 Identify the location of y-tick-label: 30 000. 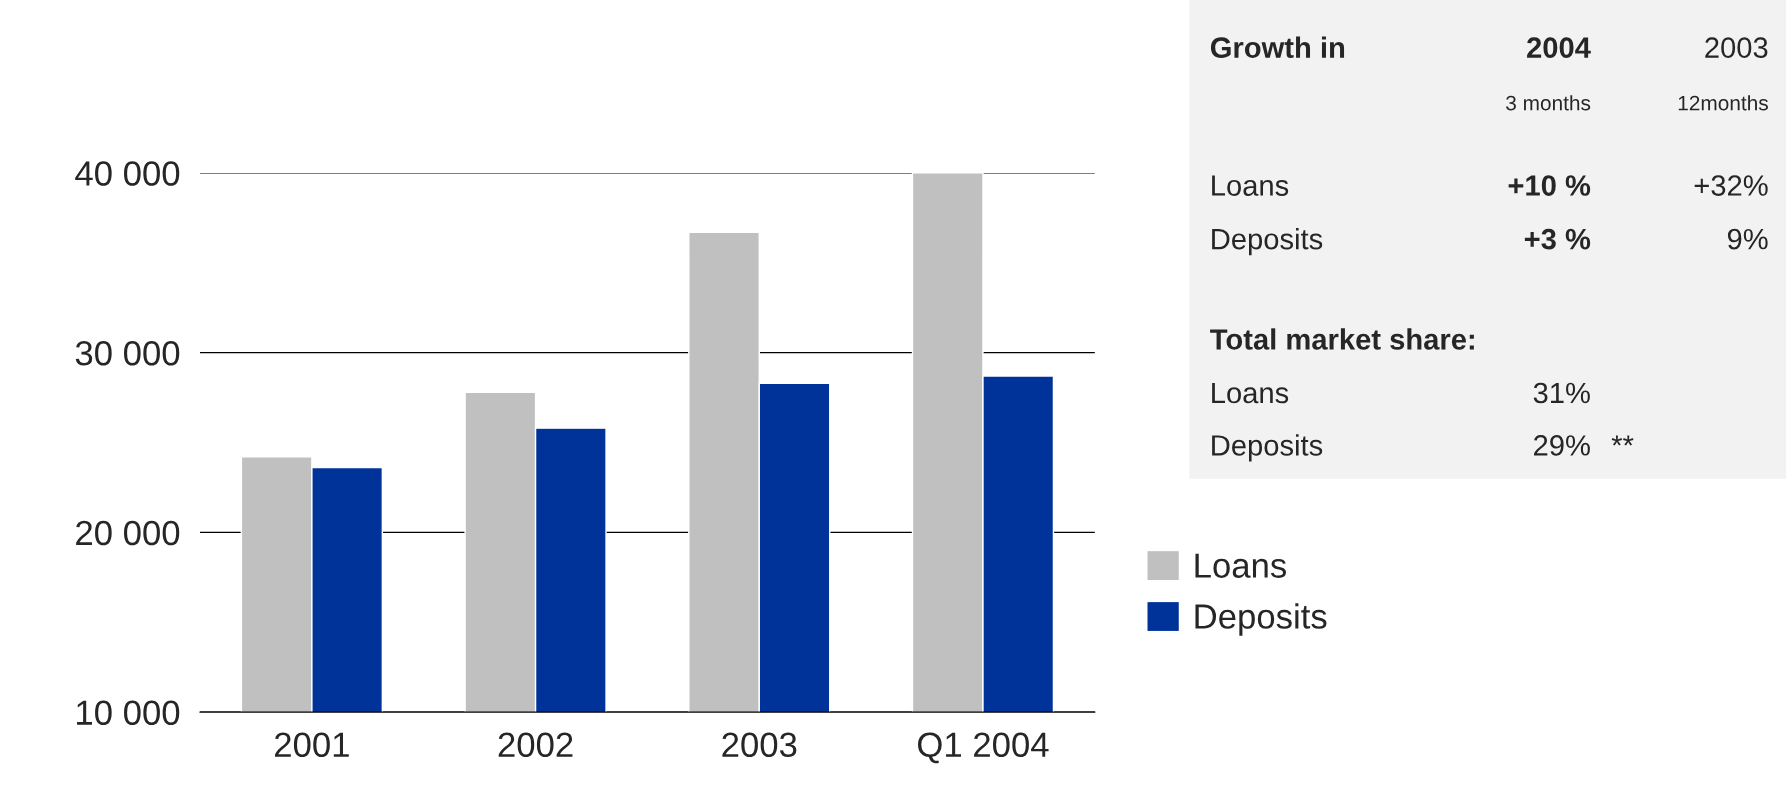
(127, 353).